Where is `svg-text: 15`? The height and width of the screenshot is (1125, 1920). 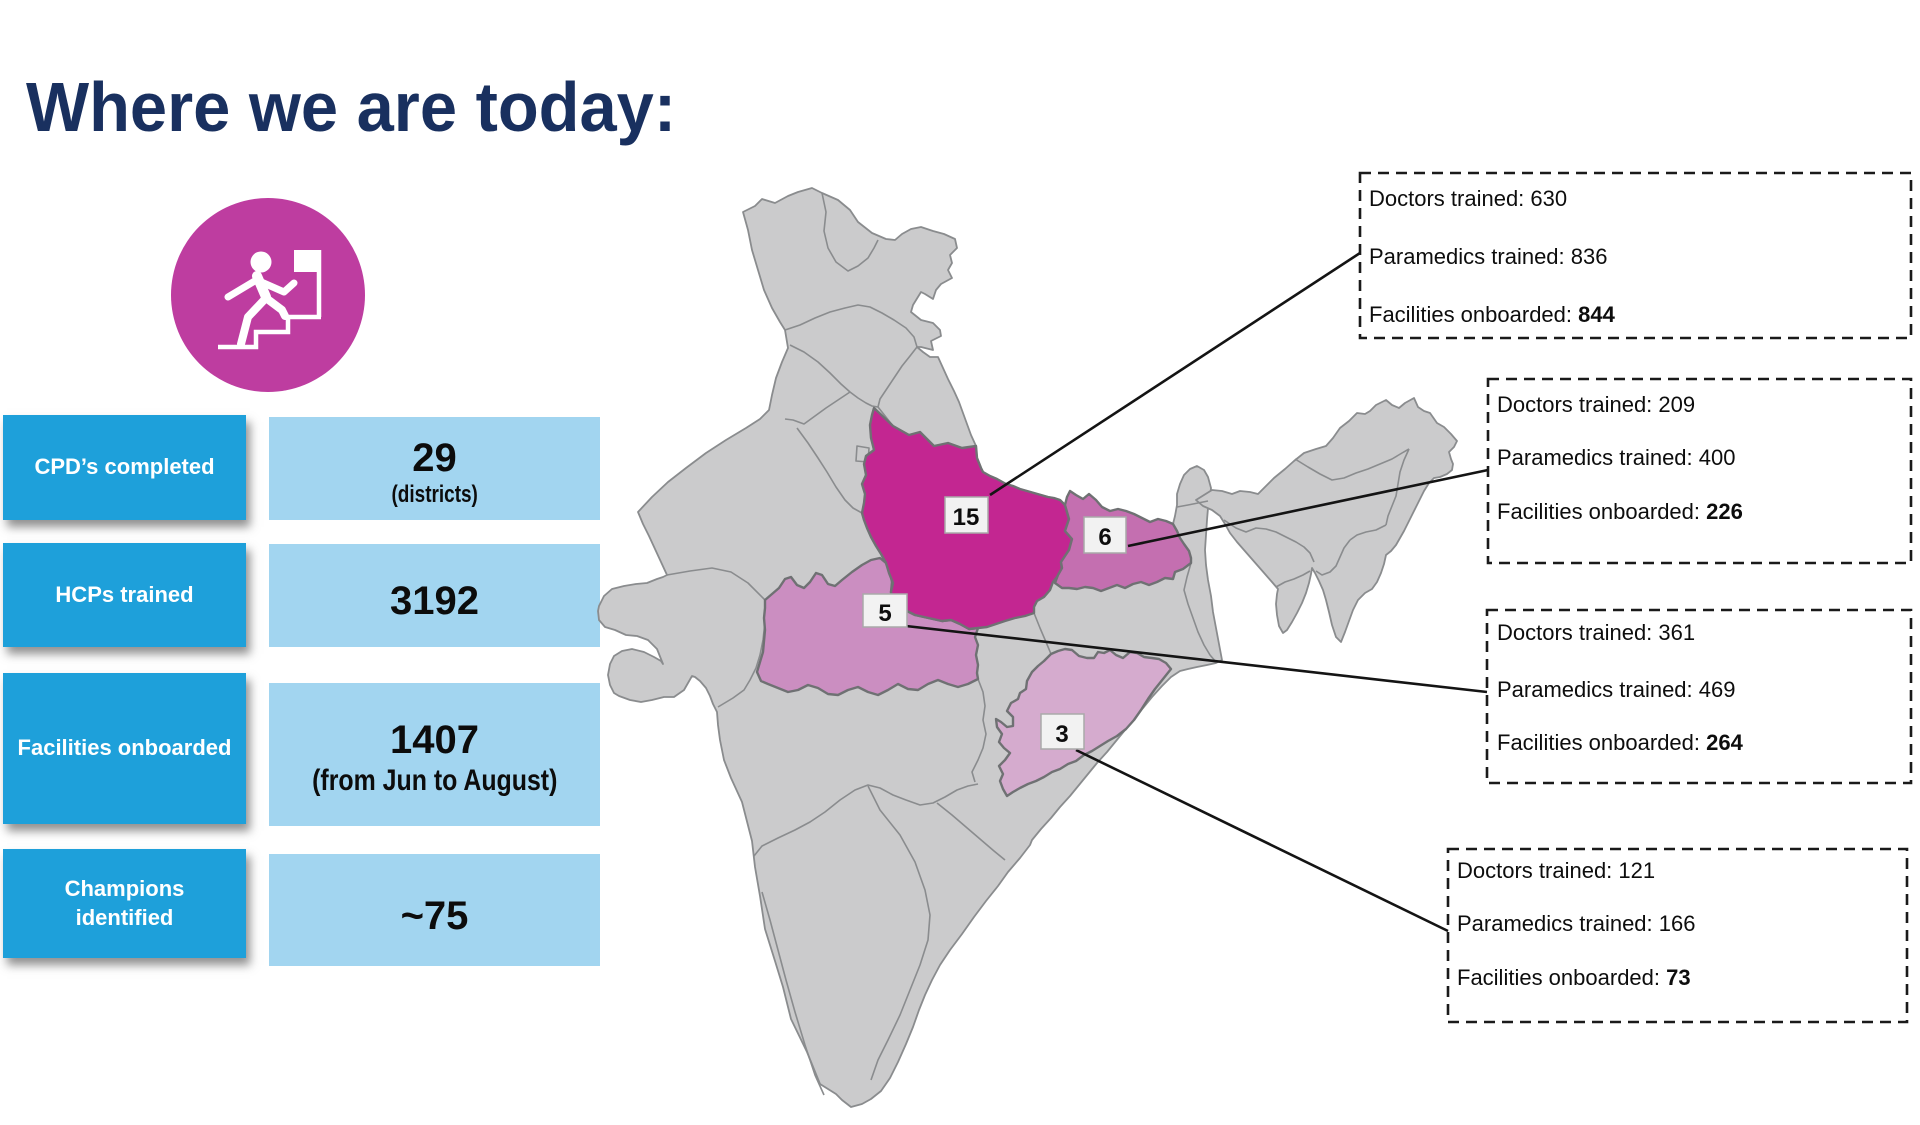 svg-text: 15 is located at coordinates (966, 517).